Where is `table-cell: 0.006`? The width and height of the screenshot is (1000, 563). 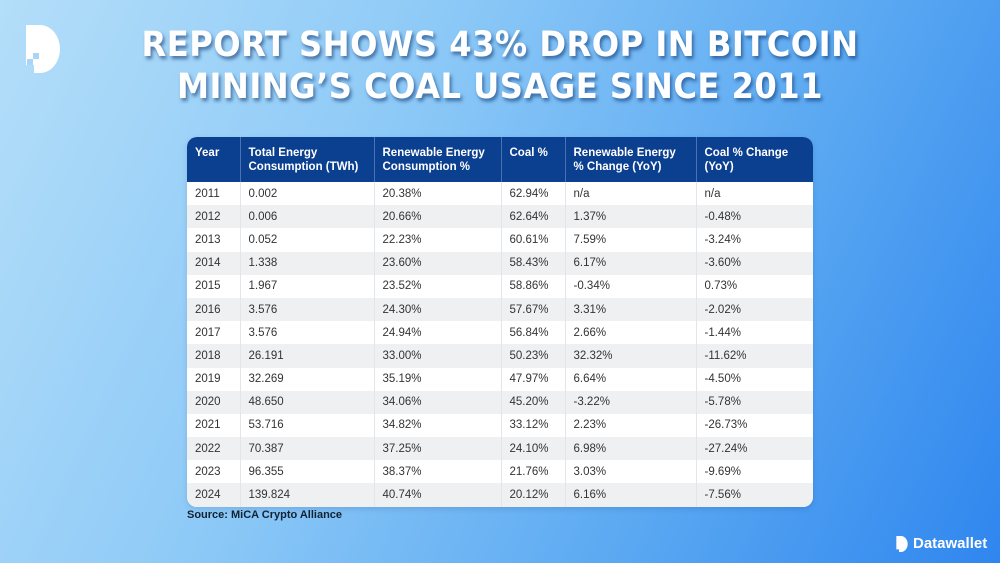
table-cell: 0.006 is located at coordinates (307, 217).